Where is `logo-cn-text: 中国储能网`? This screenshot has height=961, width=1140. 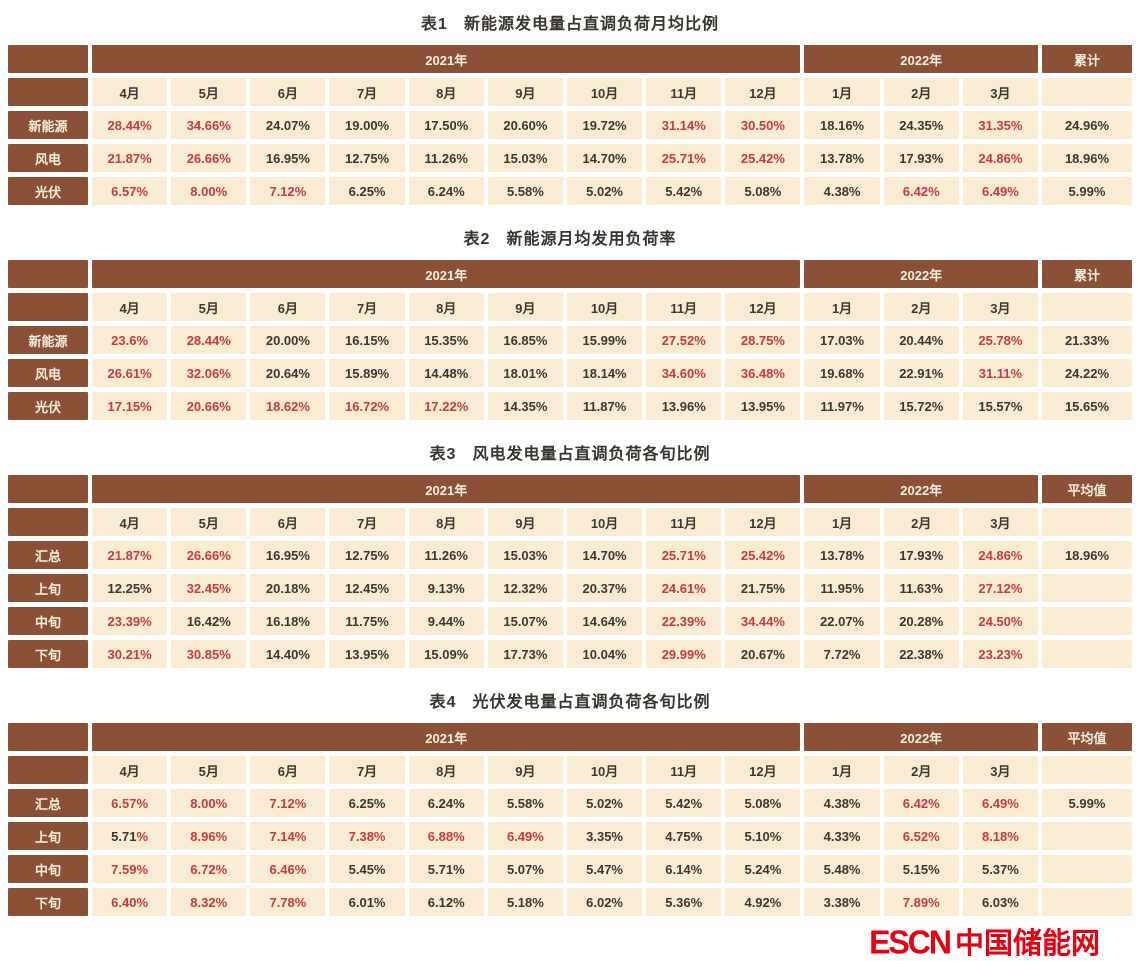 logo-cn-text: 中国储能网 is located at coordinates (1027, 944).